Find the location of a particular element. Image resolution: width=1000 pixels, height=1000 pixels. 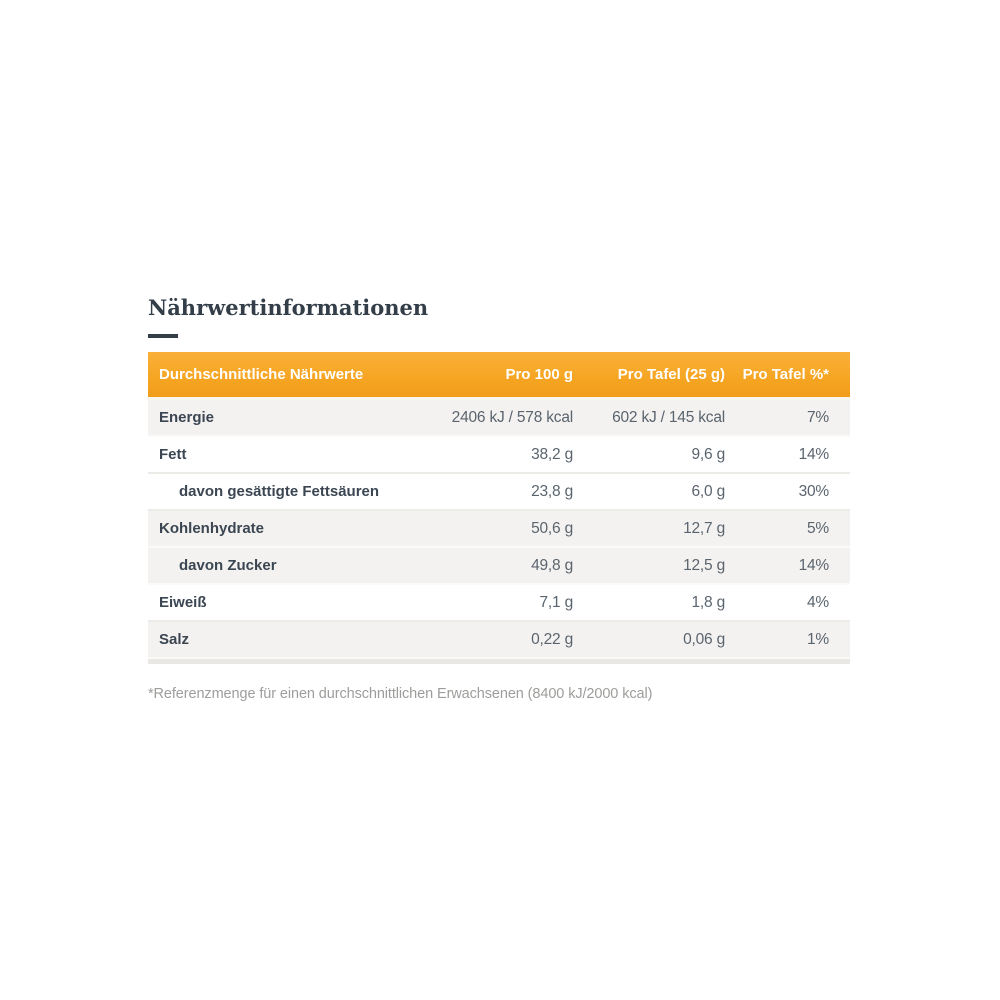

row-value-per-tafel: 9,6 g is located at coordinates (708, 454).